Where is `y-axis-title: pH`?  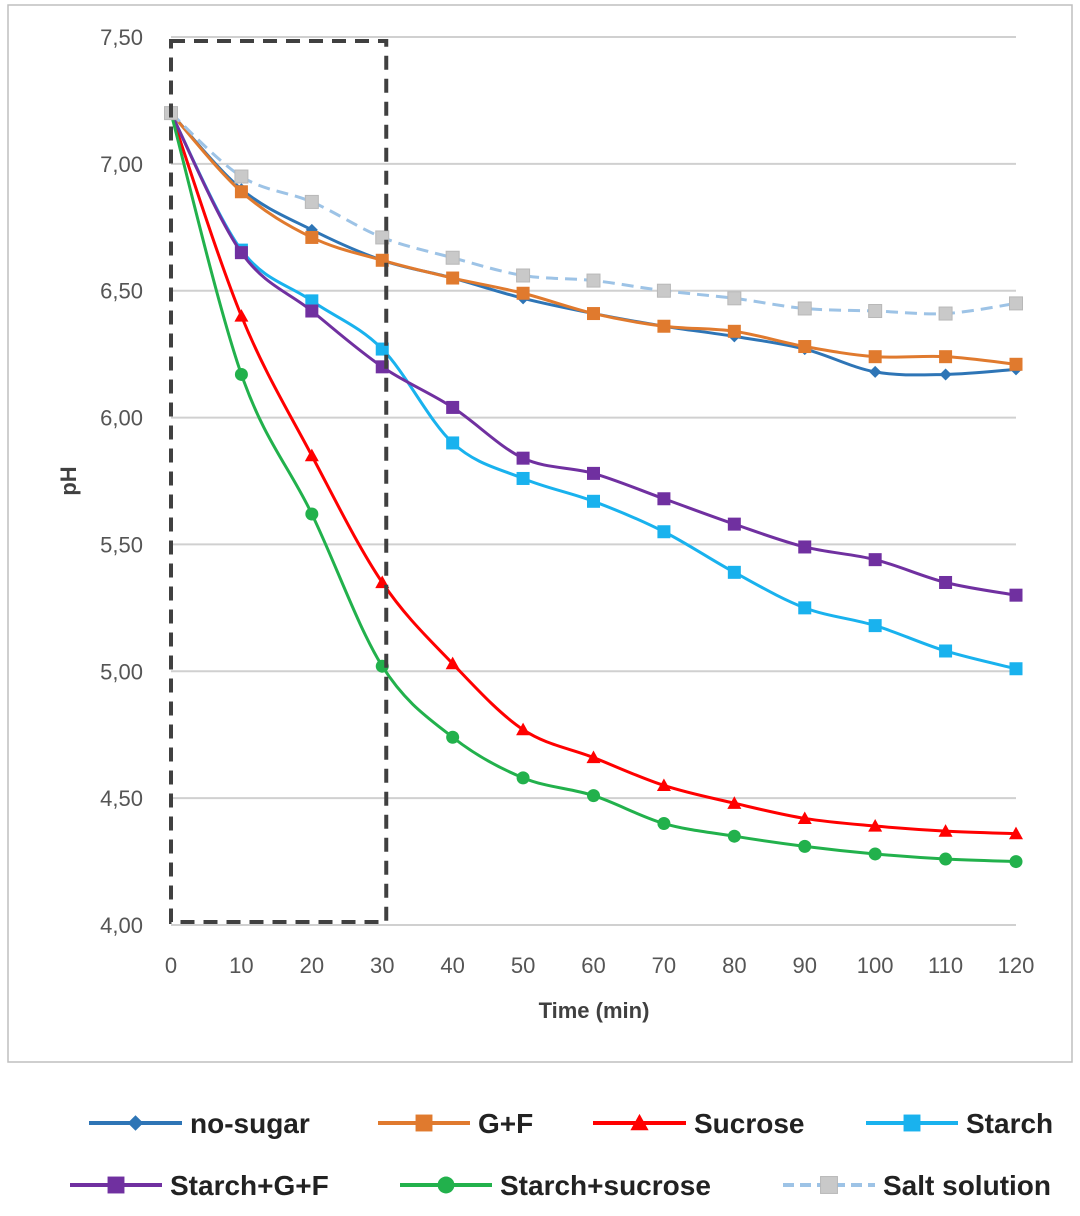 y-axis-title: pH is located at coordinates (68, 480).